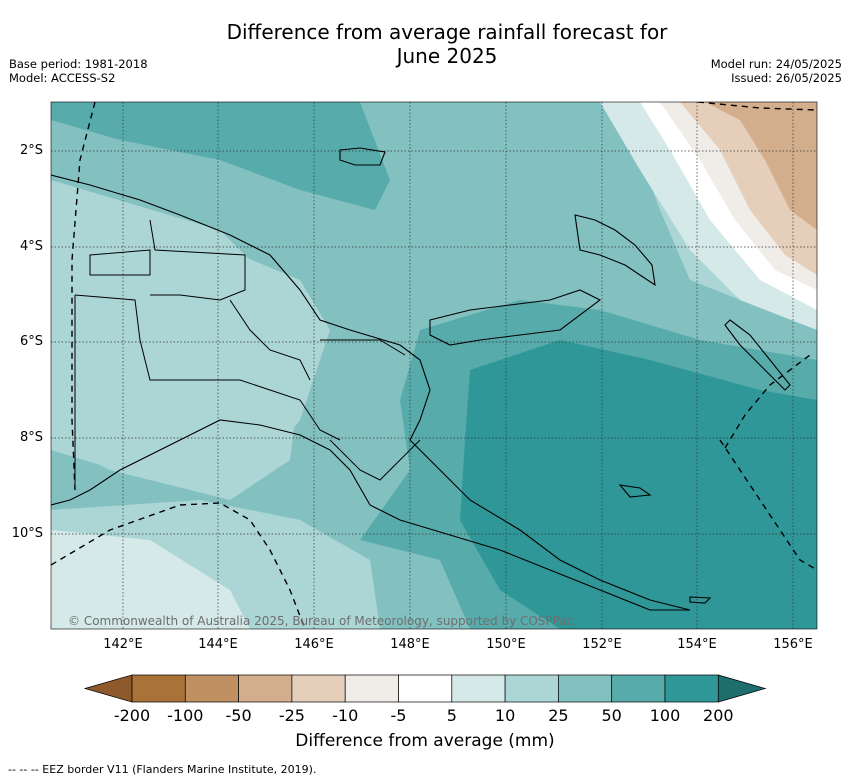  Describe the element at coordinates (505, 715) in the screenshot. I see `colorbar-tick: 10` at that location.